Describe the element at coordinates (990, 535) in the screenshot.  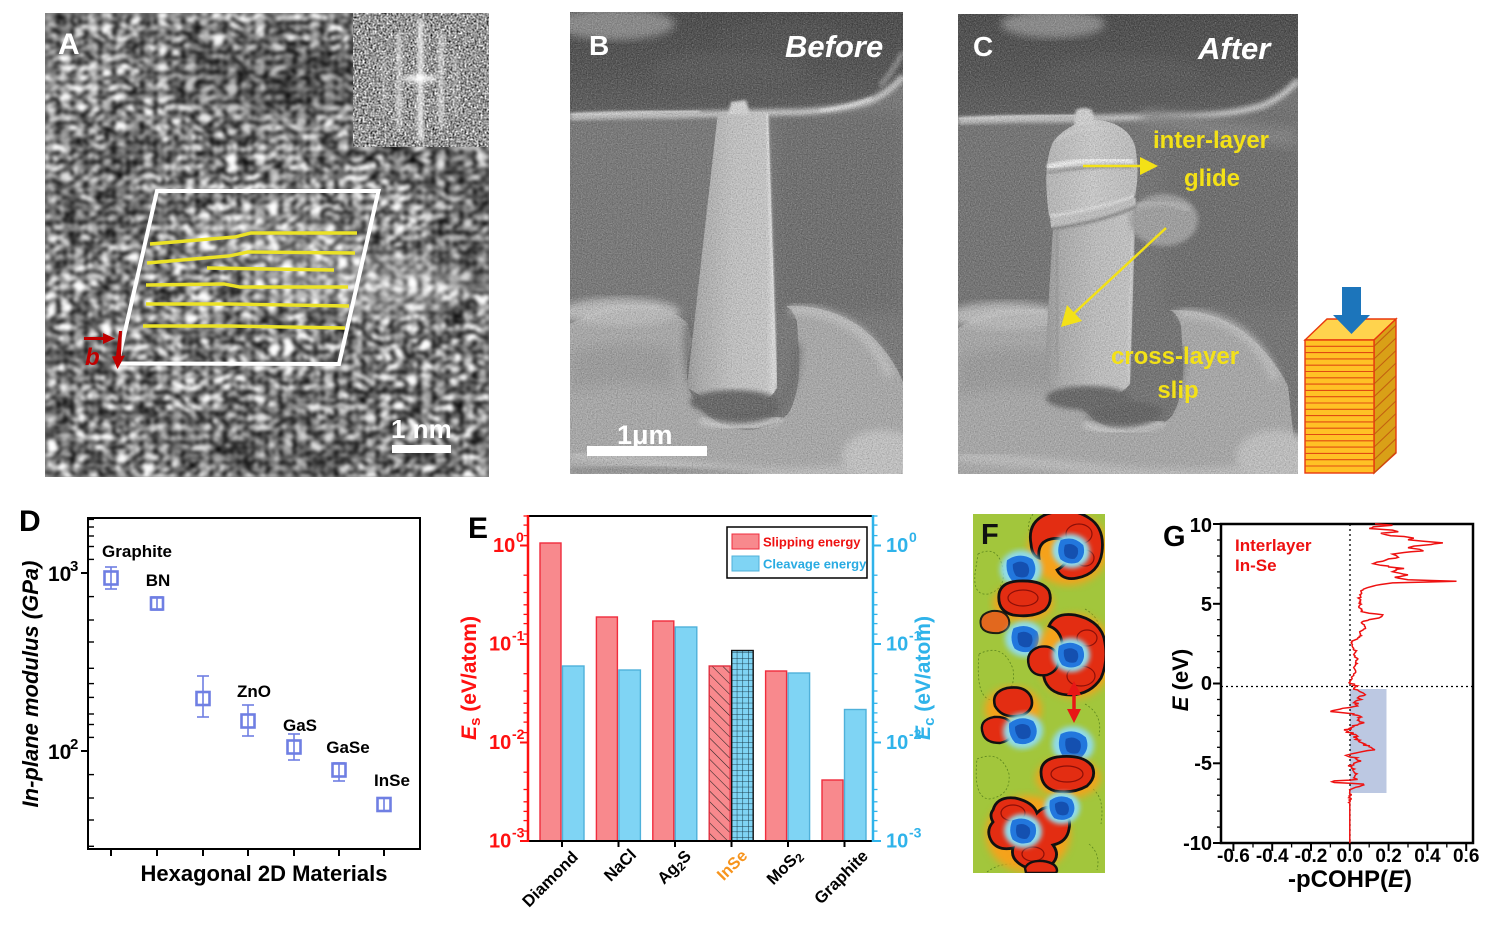
I see `svg-text: F` at that location.